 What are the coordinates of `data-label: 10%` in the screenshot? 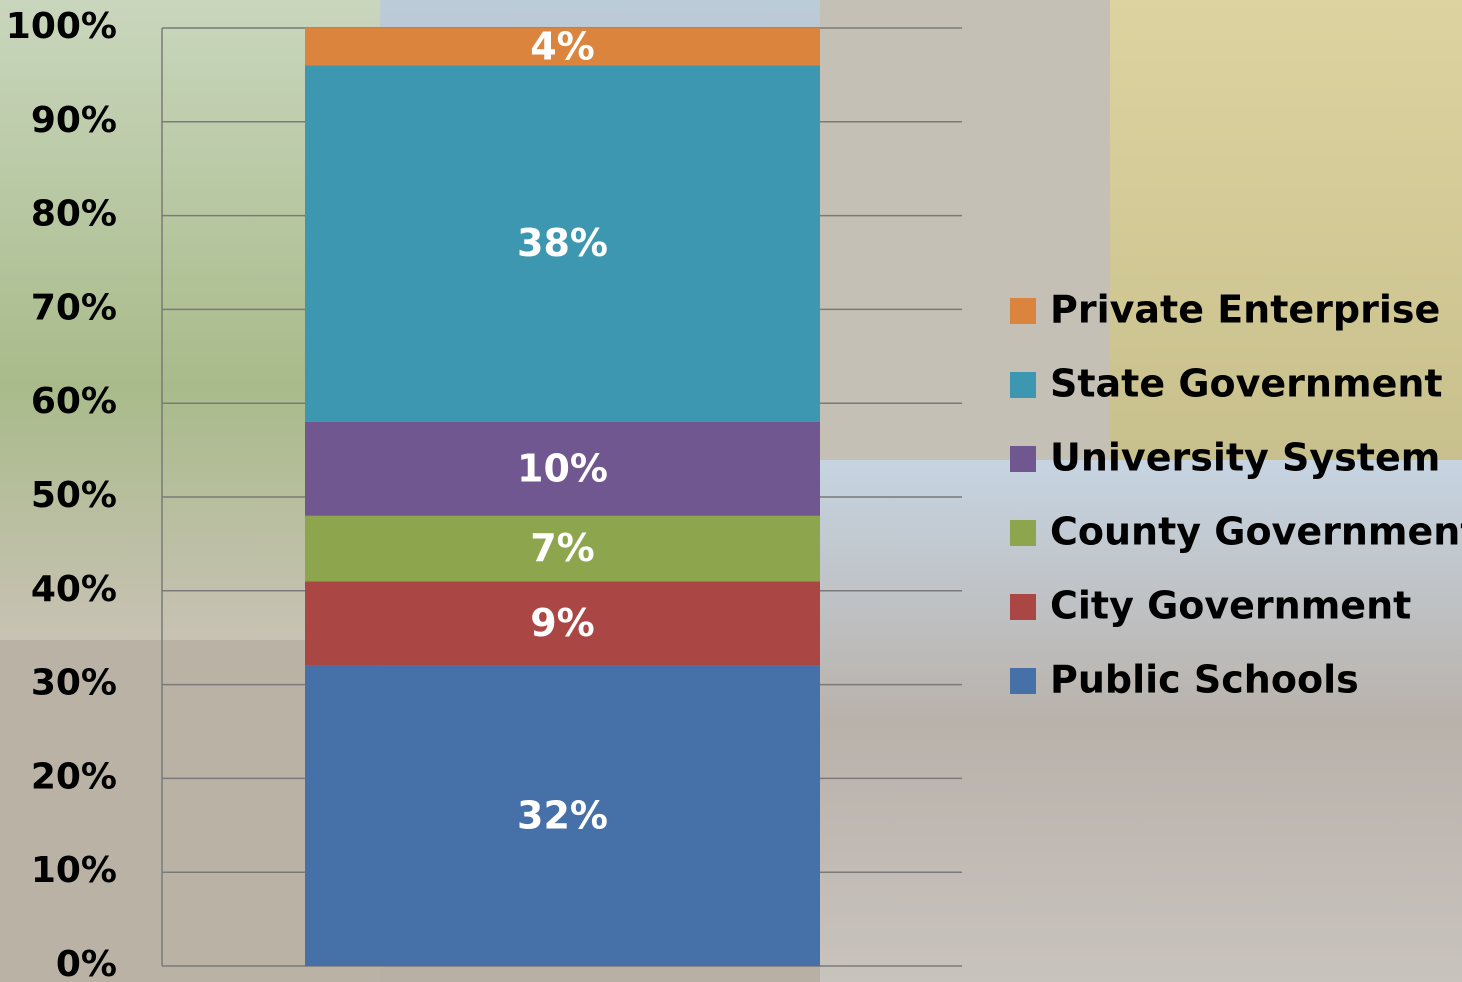 It's located at (562, 468).